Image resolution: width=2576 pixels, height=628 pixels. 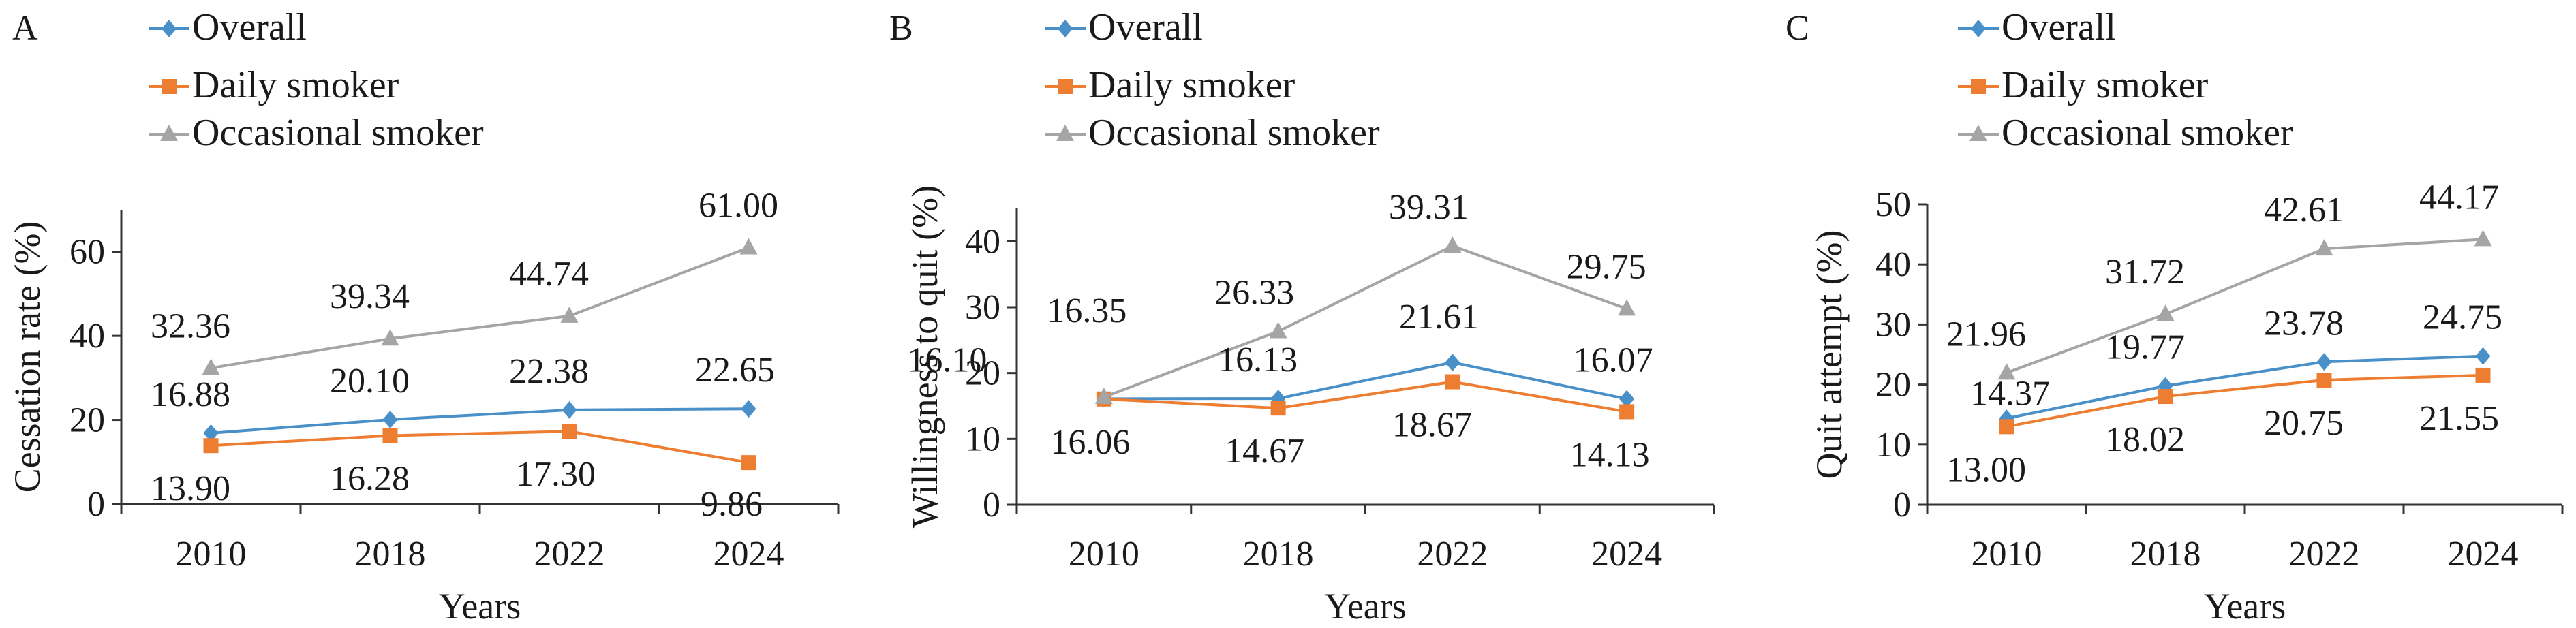 I want to click on y-tick-label: 50, so click(x=1893, y=204).